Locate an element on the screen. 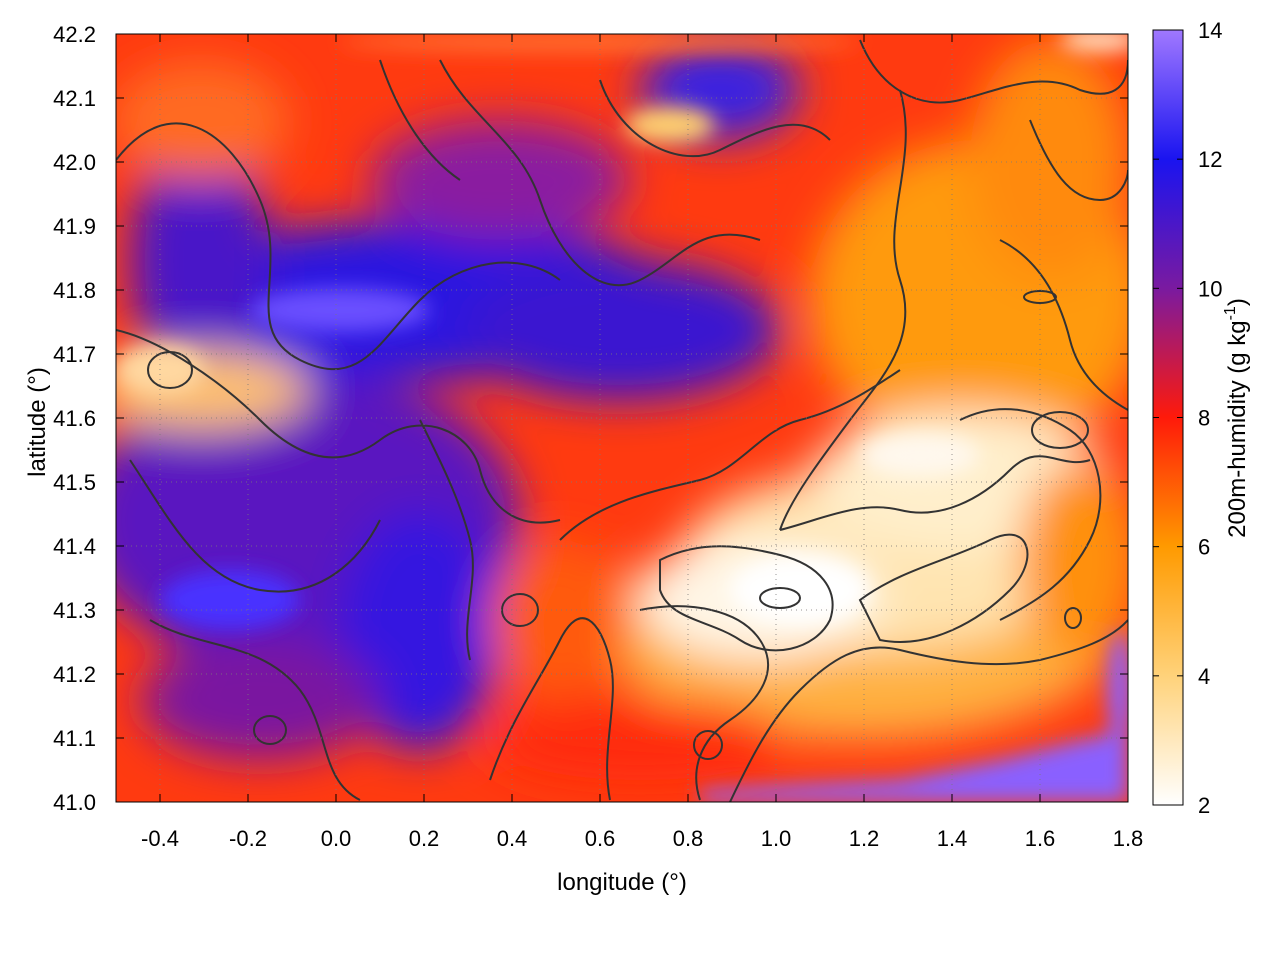  colorbar-tick-label: 4 is located at coordinates (1204, 676).